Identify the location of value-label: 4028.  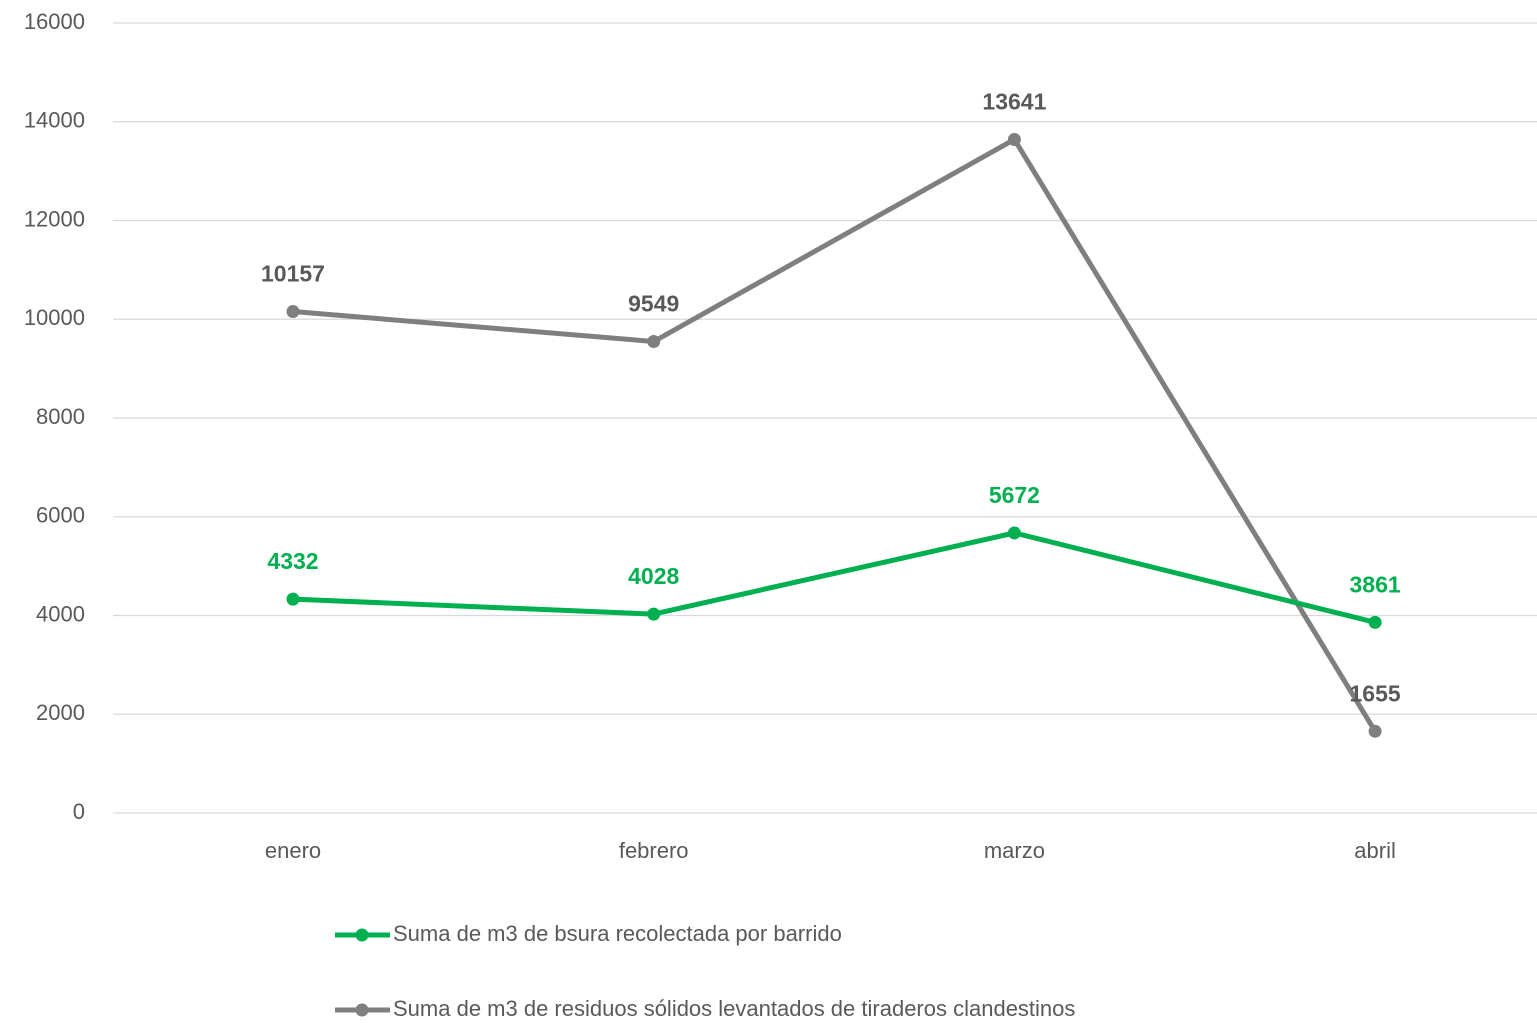
(653, 576).